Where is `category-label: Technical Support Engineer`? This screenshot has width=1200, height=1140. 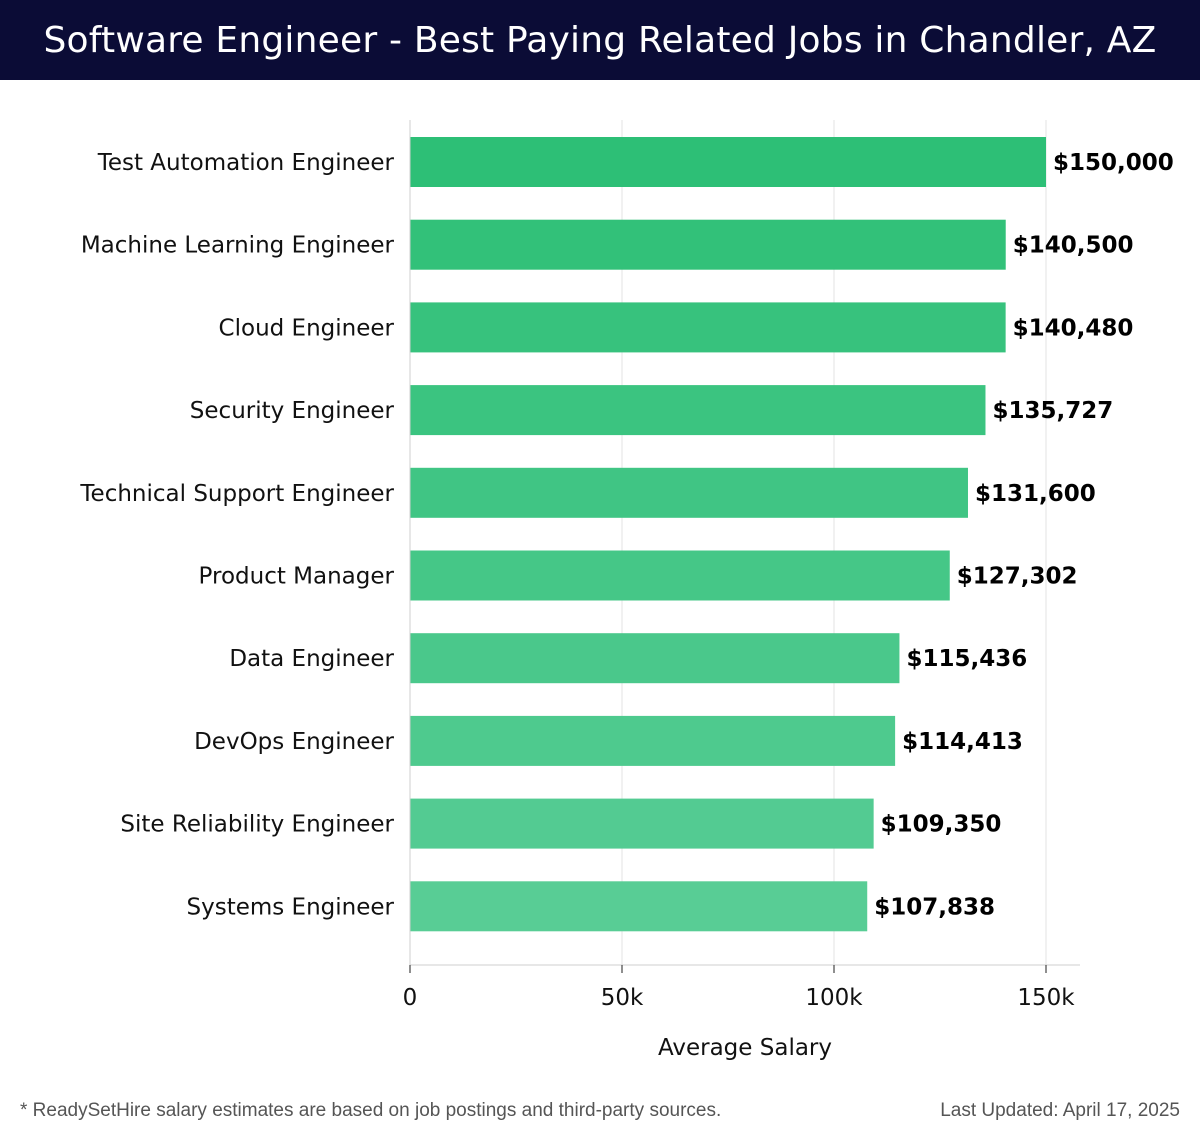 category-label: Technical Support Engineer is located at coordinates (236, 494).